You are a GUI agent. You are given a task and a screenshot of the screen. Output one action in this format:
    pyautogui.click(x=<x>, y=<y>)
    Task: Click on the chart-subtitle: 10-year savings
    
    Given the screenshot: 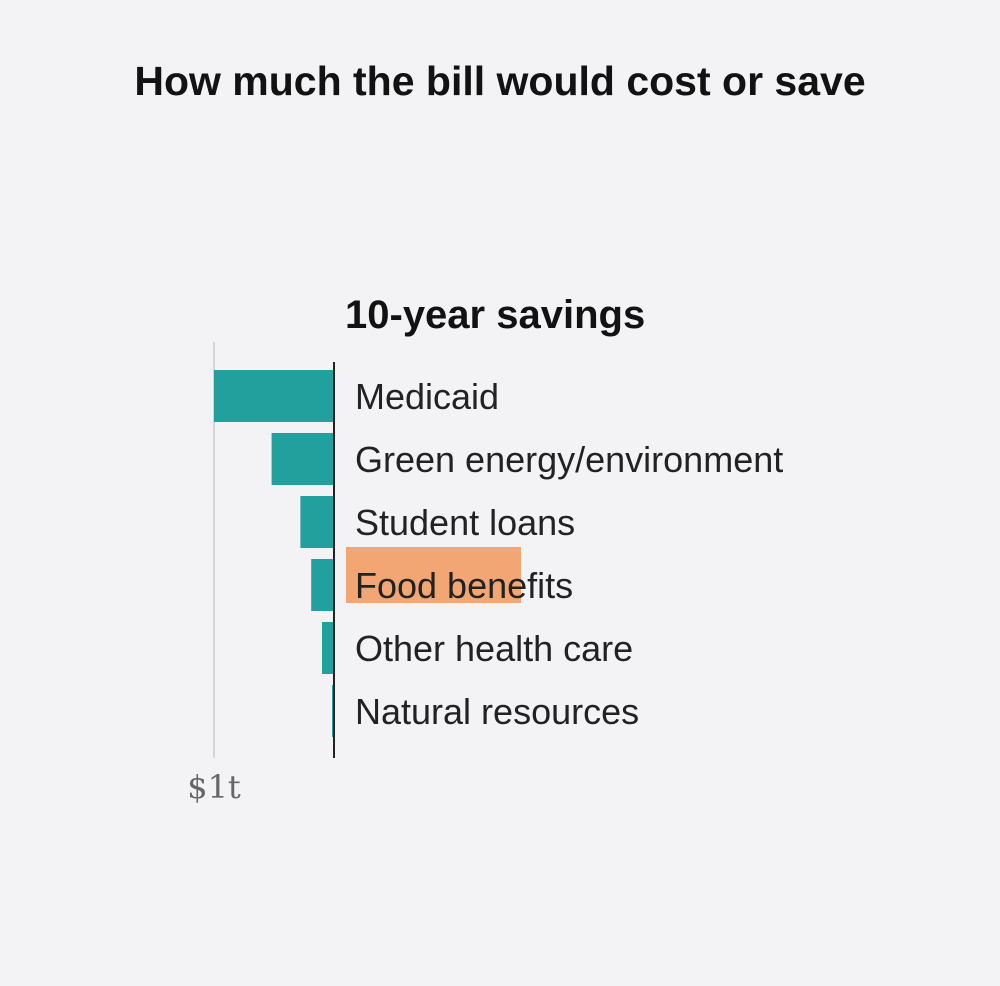 What is the action you would take?
    pyautogui.click(x=495, y=315)
    